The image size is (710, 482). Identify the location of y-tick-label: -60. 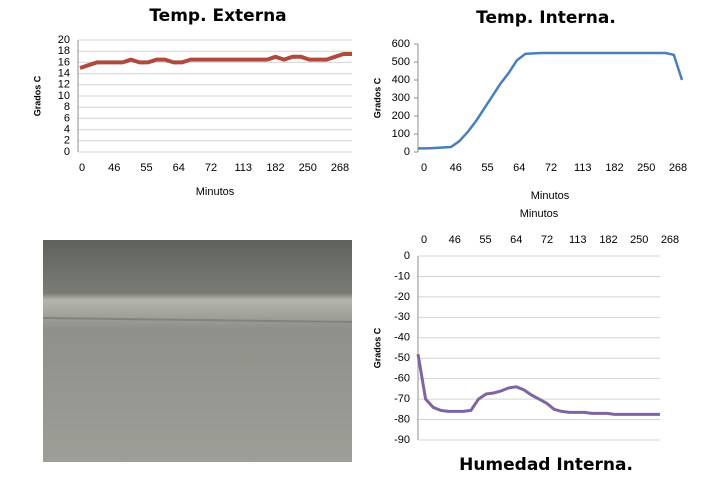
(402, 379).